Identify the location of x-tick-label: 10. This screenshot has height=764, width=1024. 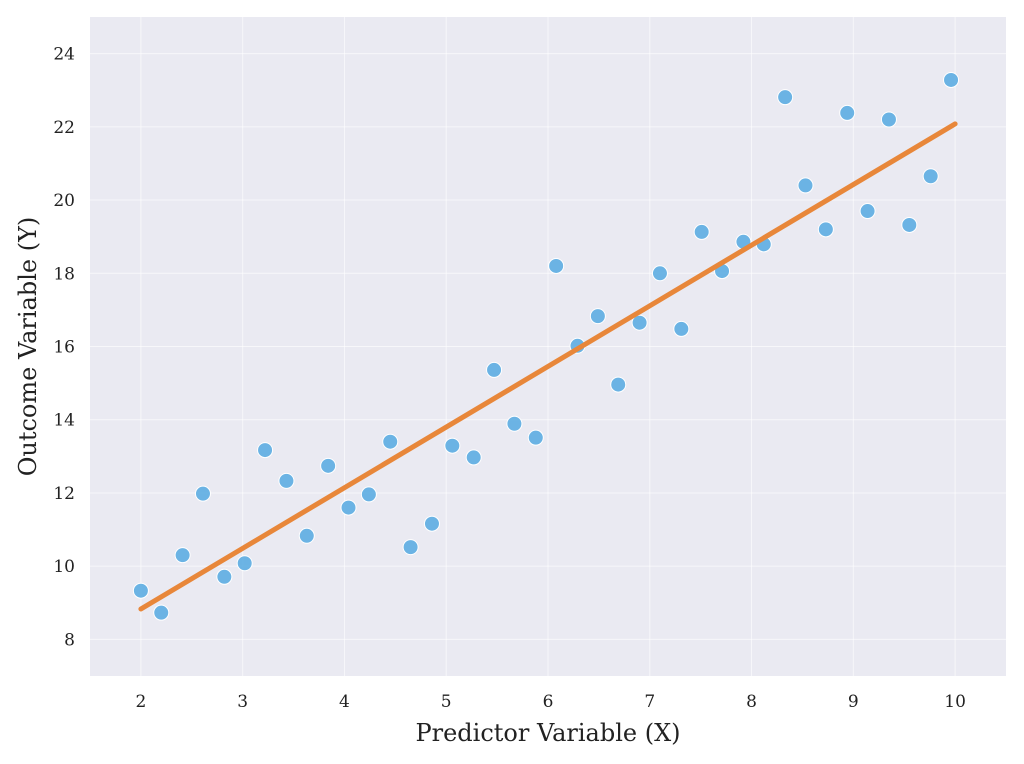
(955, 702).